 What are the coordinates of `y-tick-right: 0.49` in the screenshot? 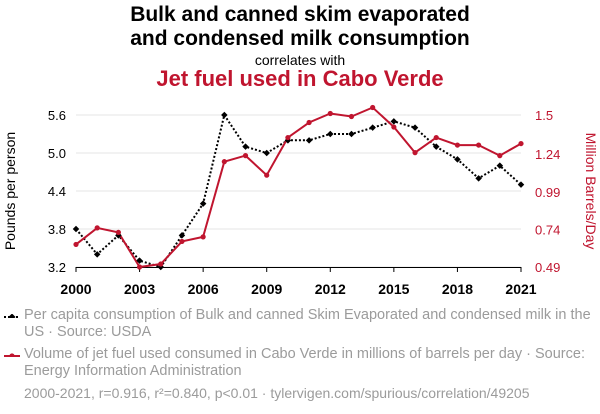 It's located at (547, 267).